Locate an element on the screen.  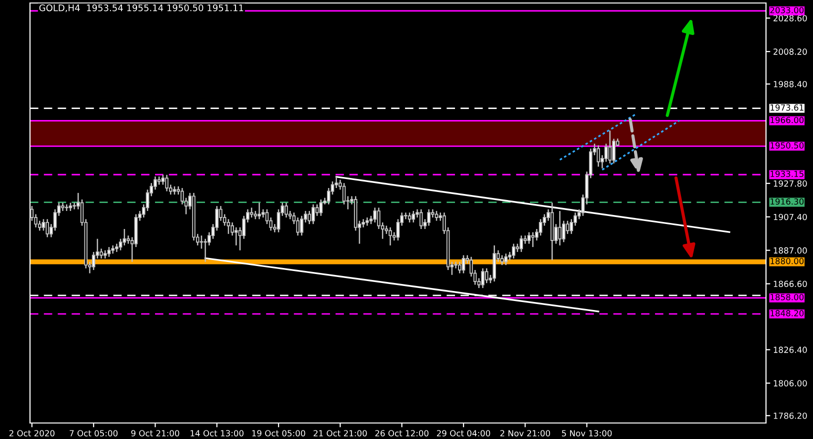
ref-line-label: 1966.00 is located at coordinates (787, 120).